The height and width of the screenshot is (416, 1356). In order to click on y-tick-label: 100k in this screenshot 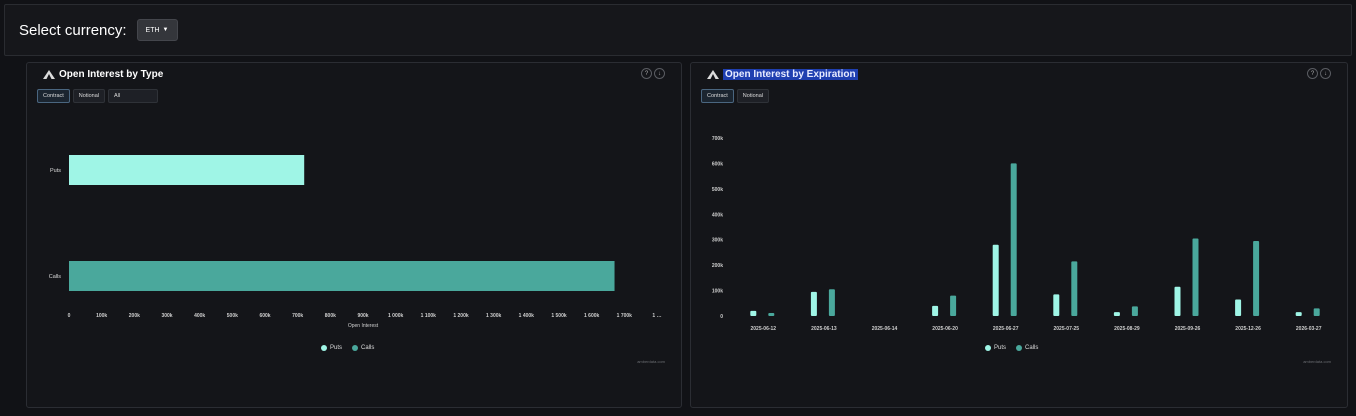, I will do `click(717, 292)`.